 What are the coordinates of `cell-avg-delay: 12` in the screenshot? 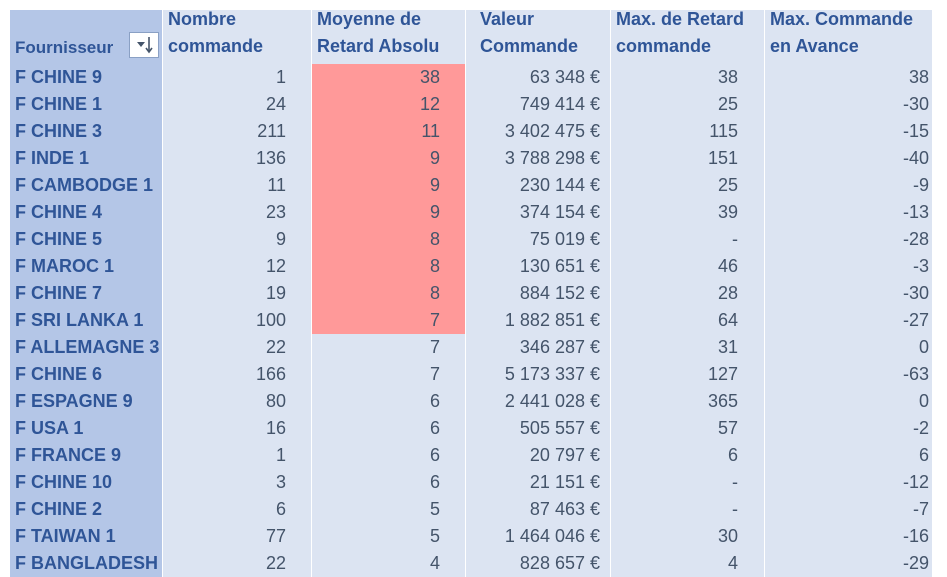 It's located at (389, 104).